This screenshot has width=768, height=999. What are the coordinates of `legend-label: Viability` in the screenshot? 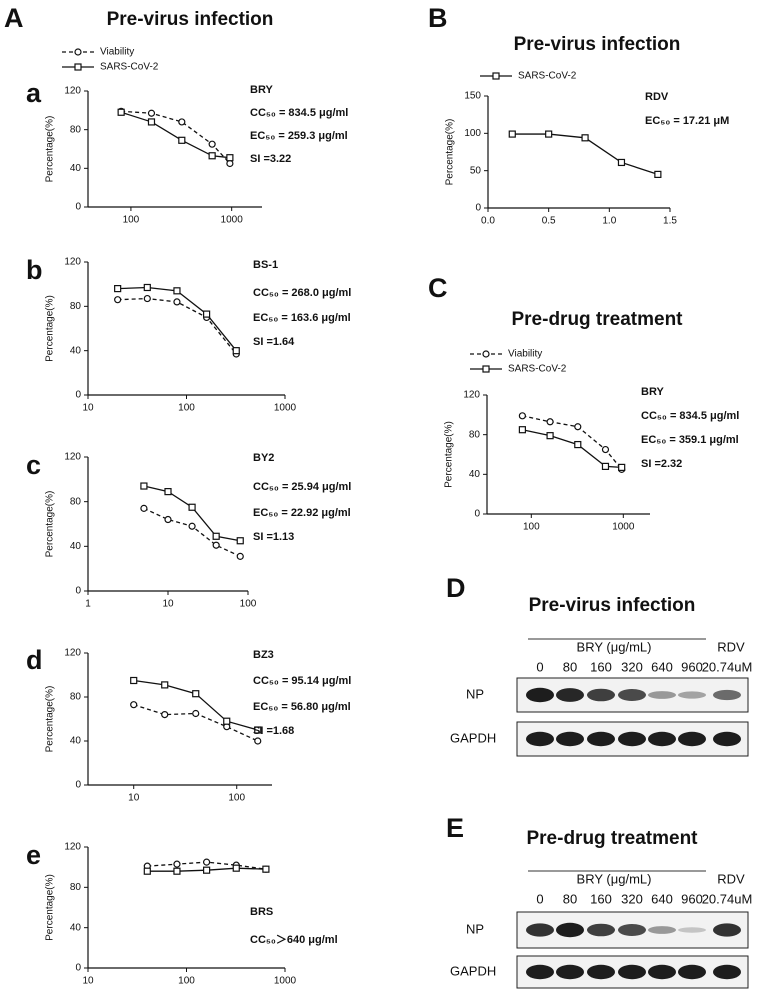 It's located at (525, 354).